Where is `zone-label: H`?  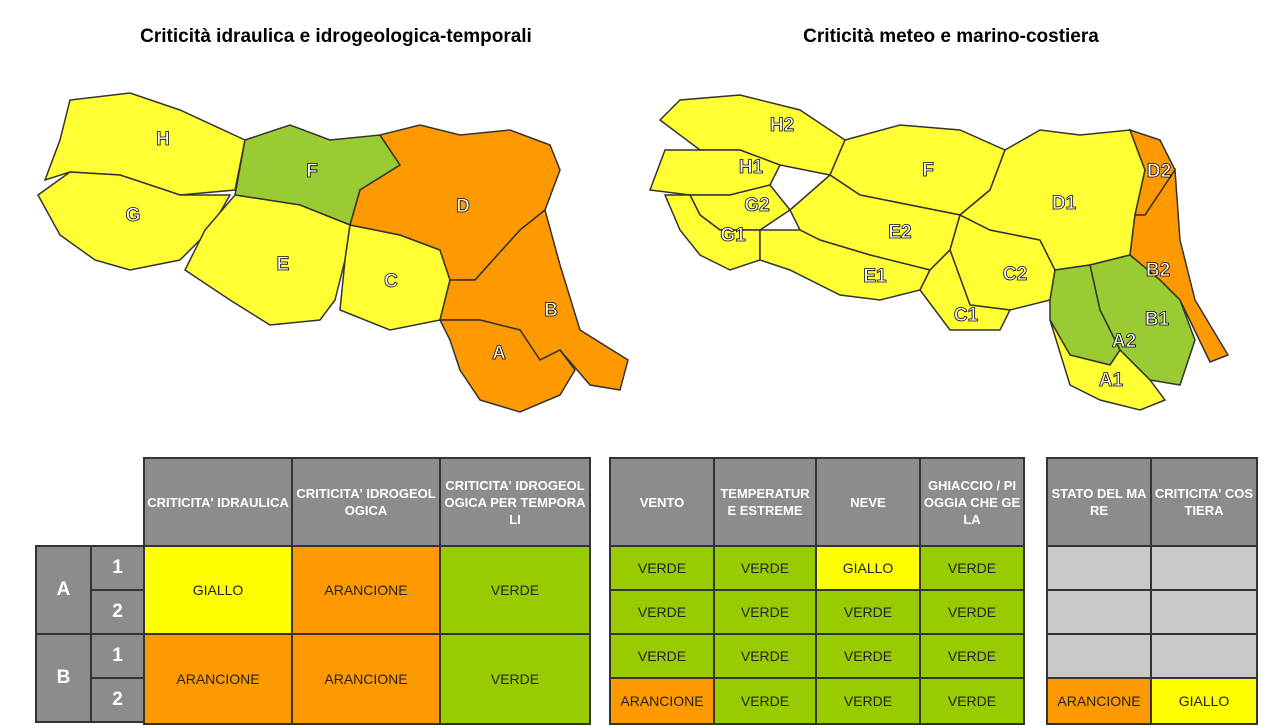
zone-label: H is located at coordinates (163, 139).